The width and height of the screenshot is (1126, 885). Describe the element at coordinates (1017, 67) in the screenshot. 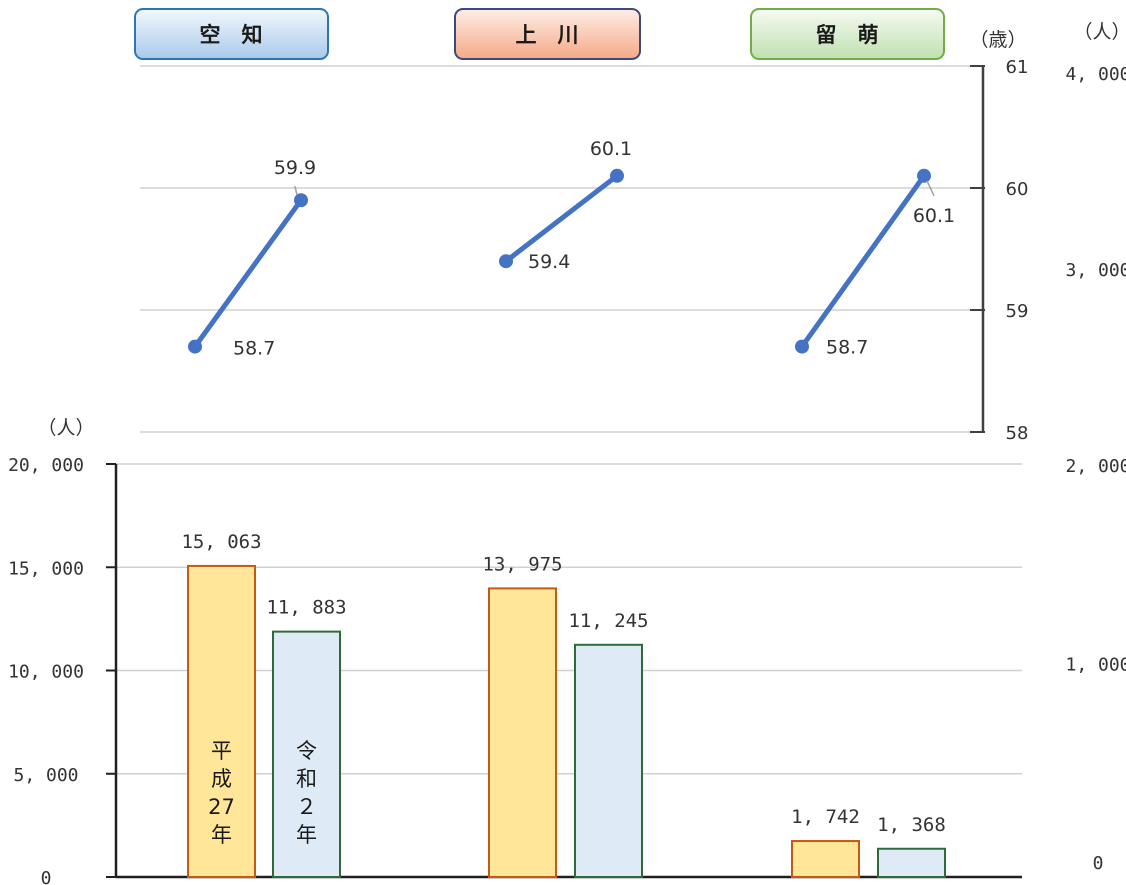

I see `age-axis-tick-label: 61` at that location.